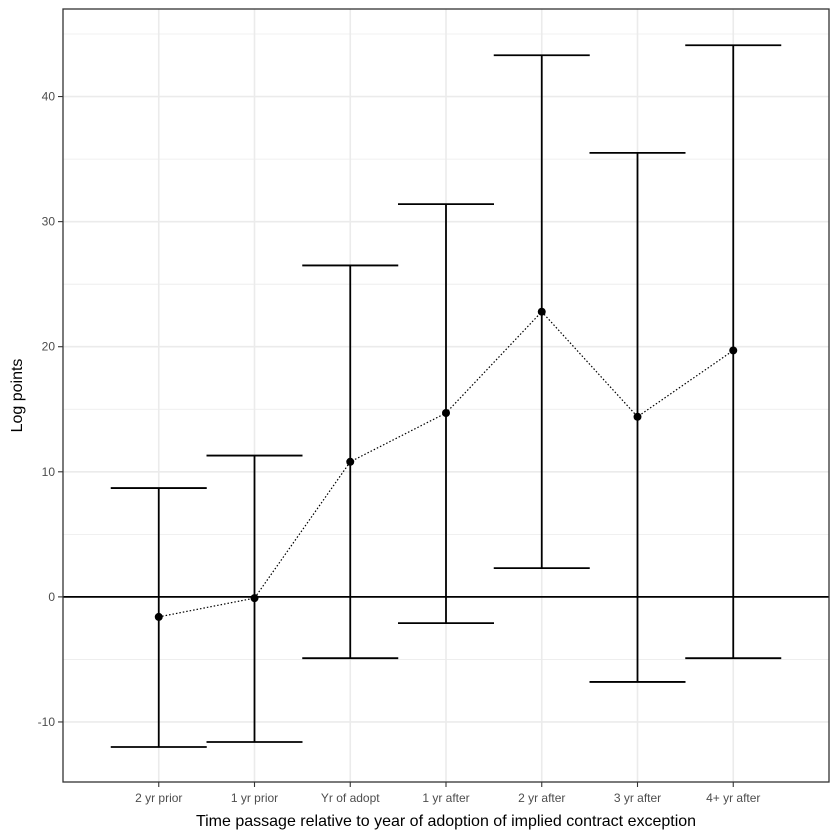 This screenshot has width=840, height=840. Describe the element at coordinates (254, 798) in the screenshot. I see `x-tick-label: 1 yr prior` at that location.